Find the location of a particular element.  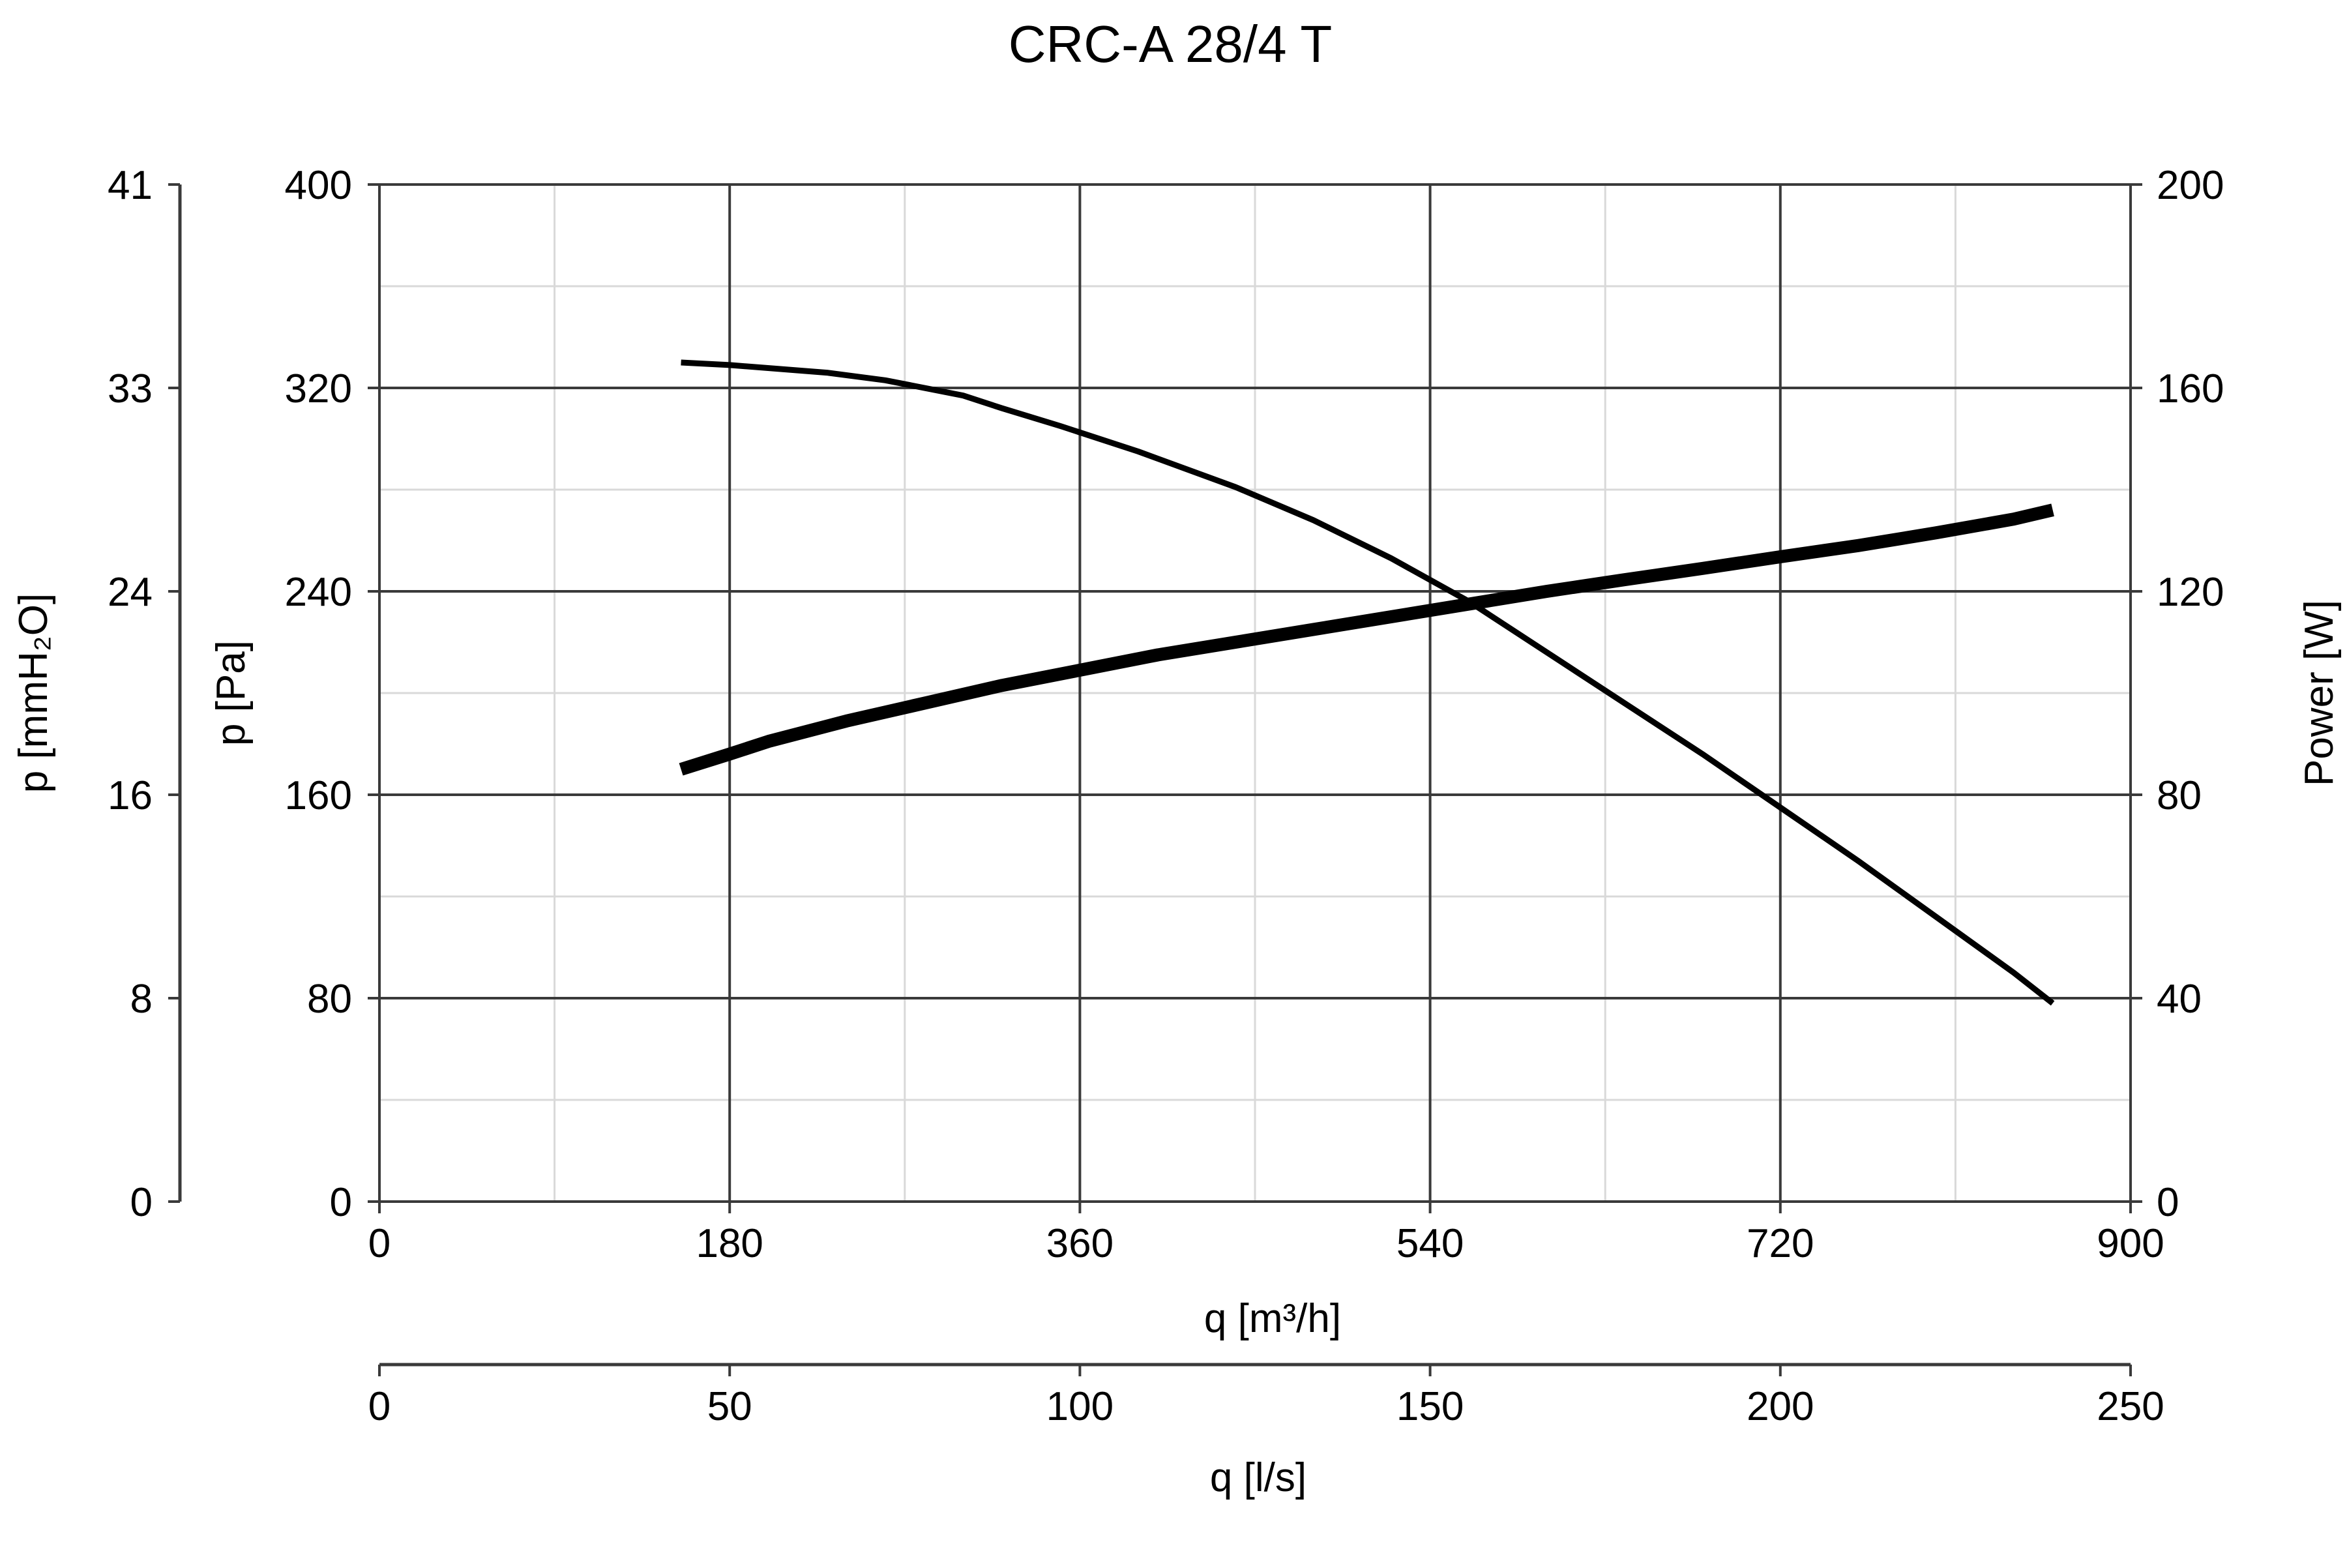

y-tick-label: 160 is located at coordinates (318, 796).